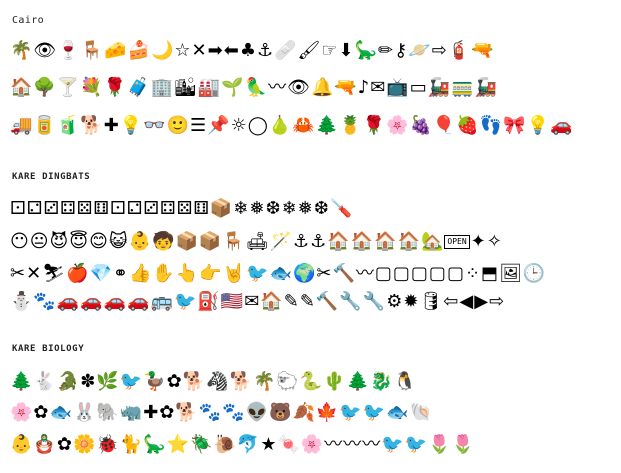  What do you see at coordinates (100, 273) in the screenshot?
I see `glyph-icon: 💎` at bounding box center [100, 273].